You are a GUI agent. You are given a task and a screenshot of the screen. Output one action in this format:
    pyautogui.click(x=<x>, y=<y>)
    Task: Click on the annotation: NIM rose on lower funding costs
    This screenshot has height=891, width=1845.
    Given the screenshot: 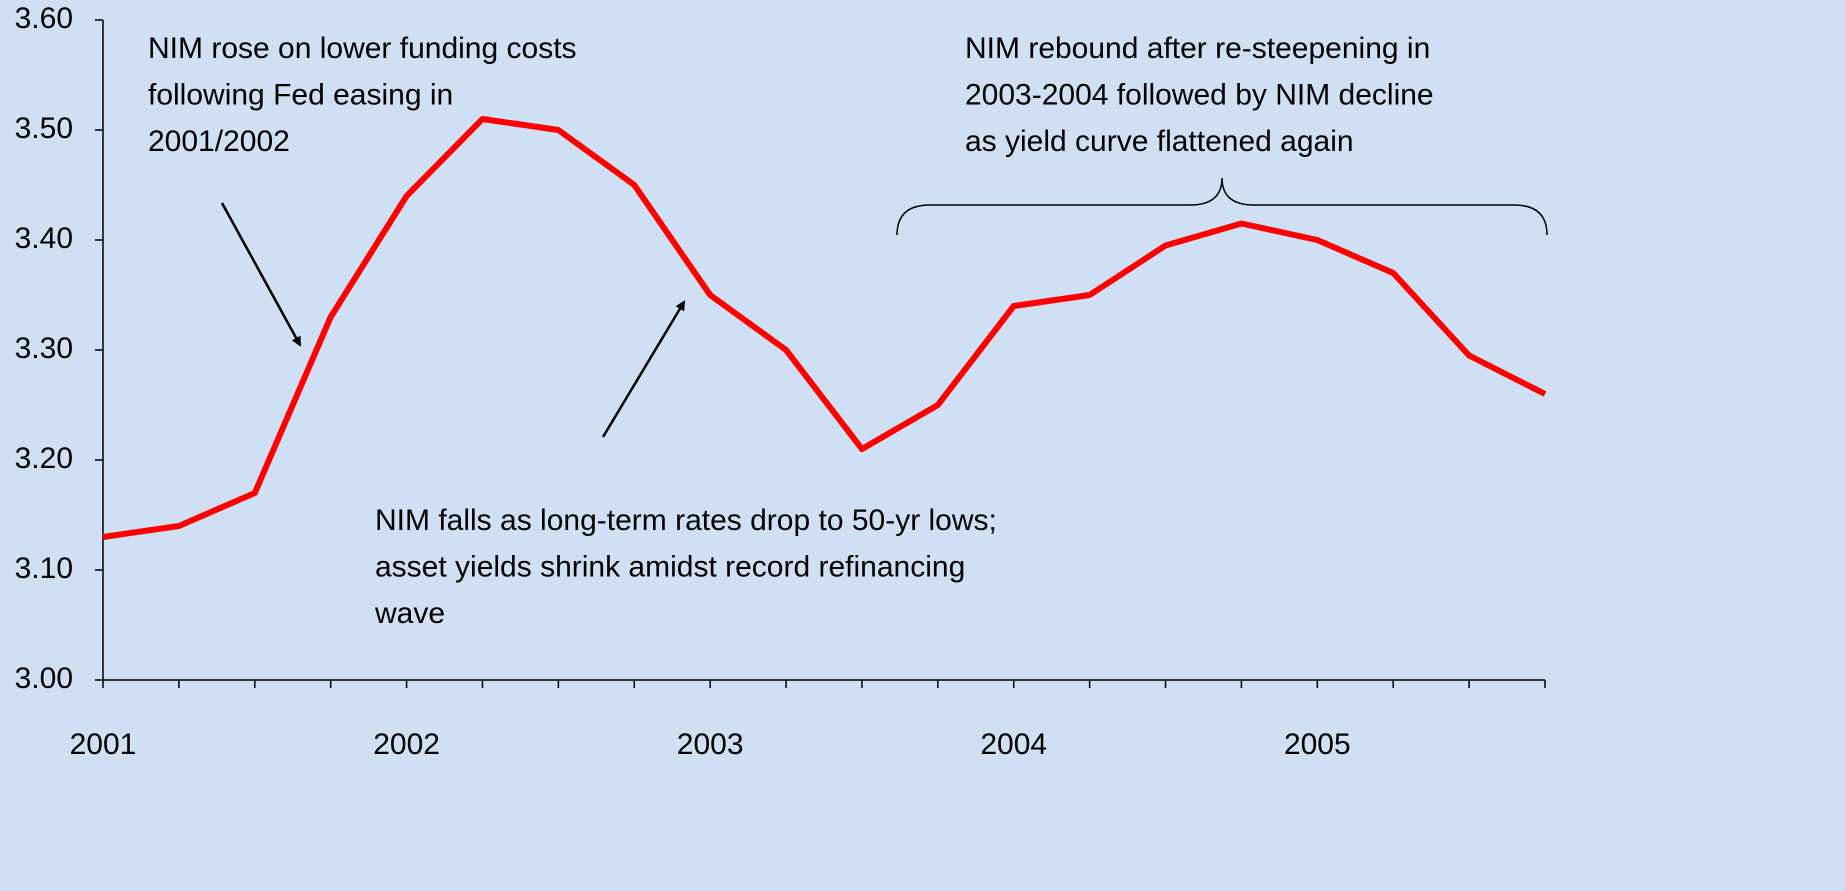 What is the action you would take?
    pyautogui.click(x=362, y=48)
    